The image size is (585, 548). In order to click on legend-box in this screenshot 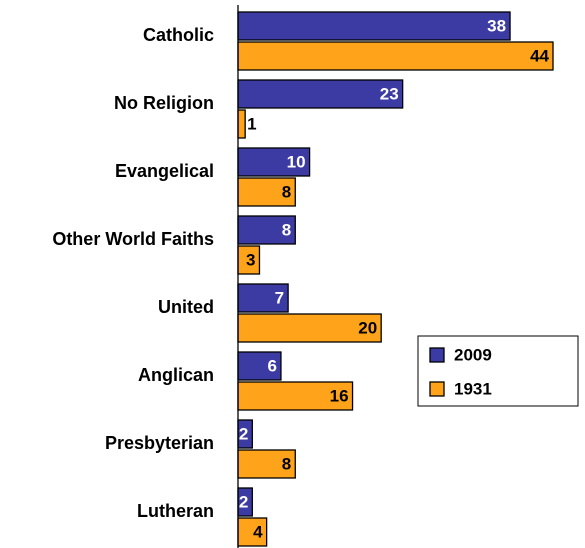, I will do `click(498, 371)`.